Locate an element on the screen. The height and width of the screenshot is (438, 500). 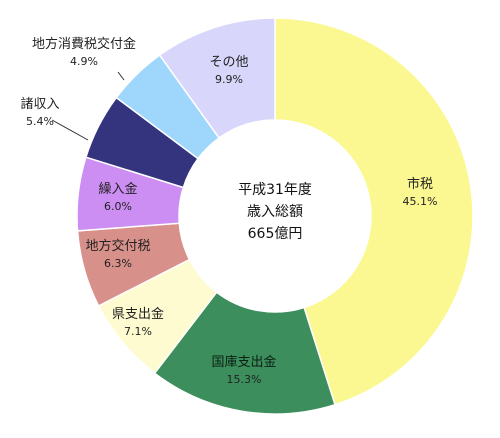
slice-label-2: 県支出金 is located at coordinates (138, 314).